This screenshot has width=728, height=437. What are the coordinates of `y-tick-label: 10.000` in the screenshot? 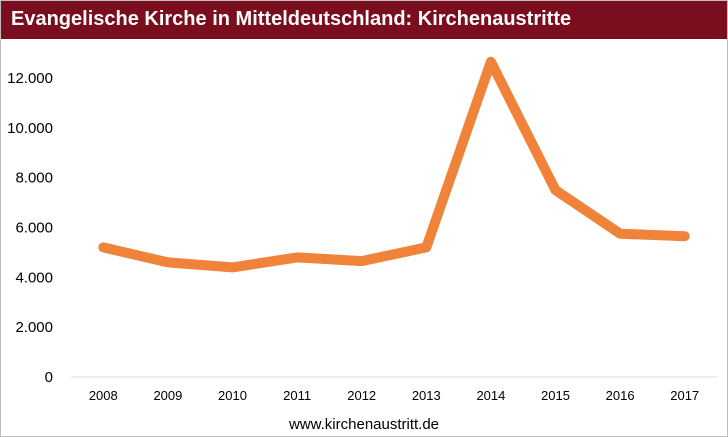 It's located at (30, 128).